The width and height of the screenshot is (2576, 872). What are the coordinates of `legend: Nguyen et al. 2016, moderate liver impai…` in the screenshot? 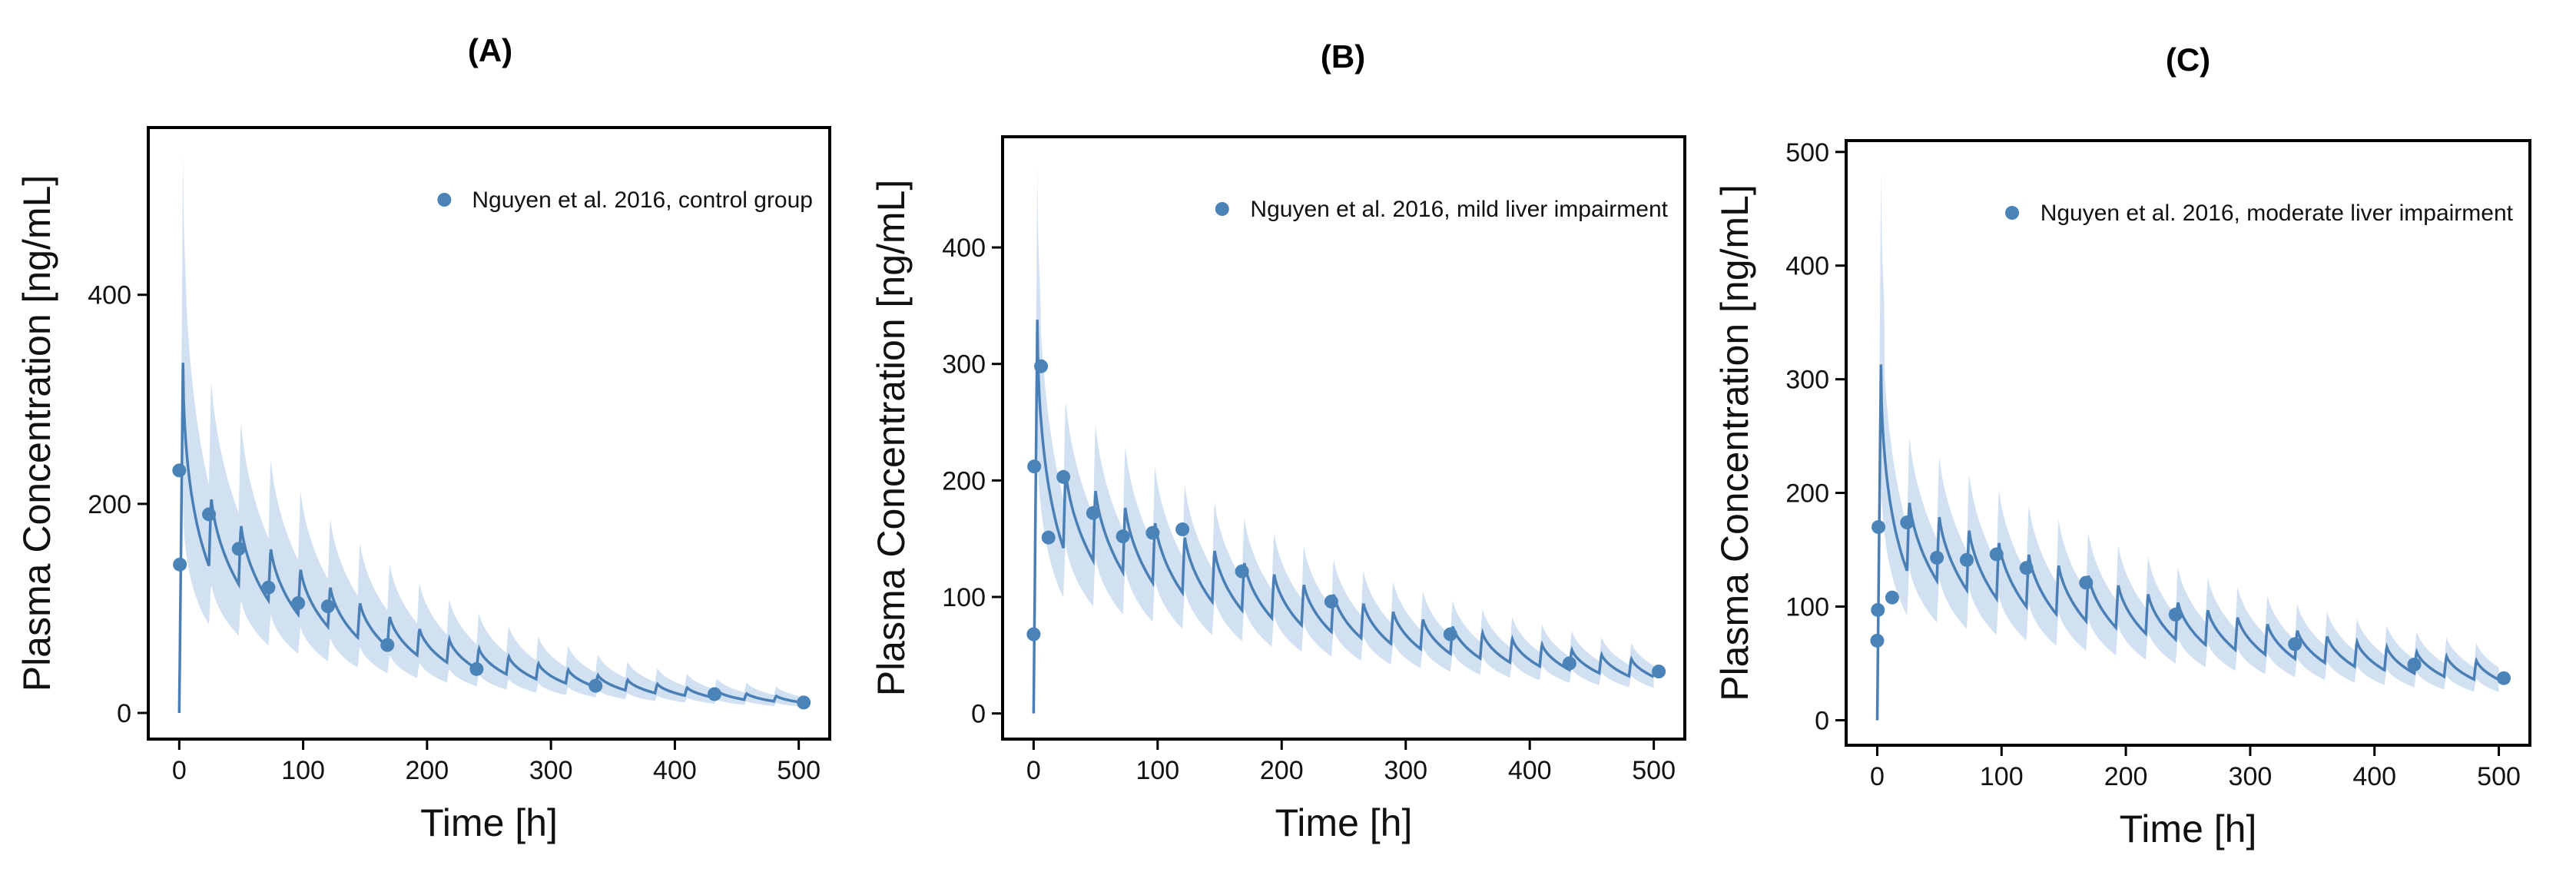 It's located at (2259, 214).